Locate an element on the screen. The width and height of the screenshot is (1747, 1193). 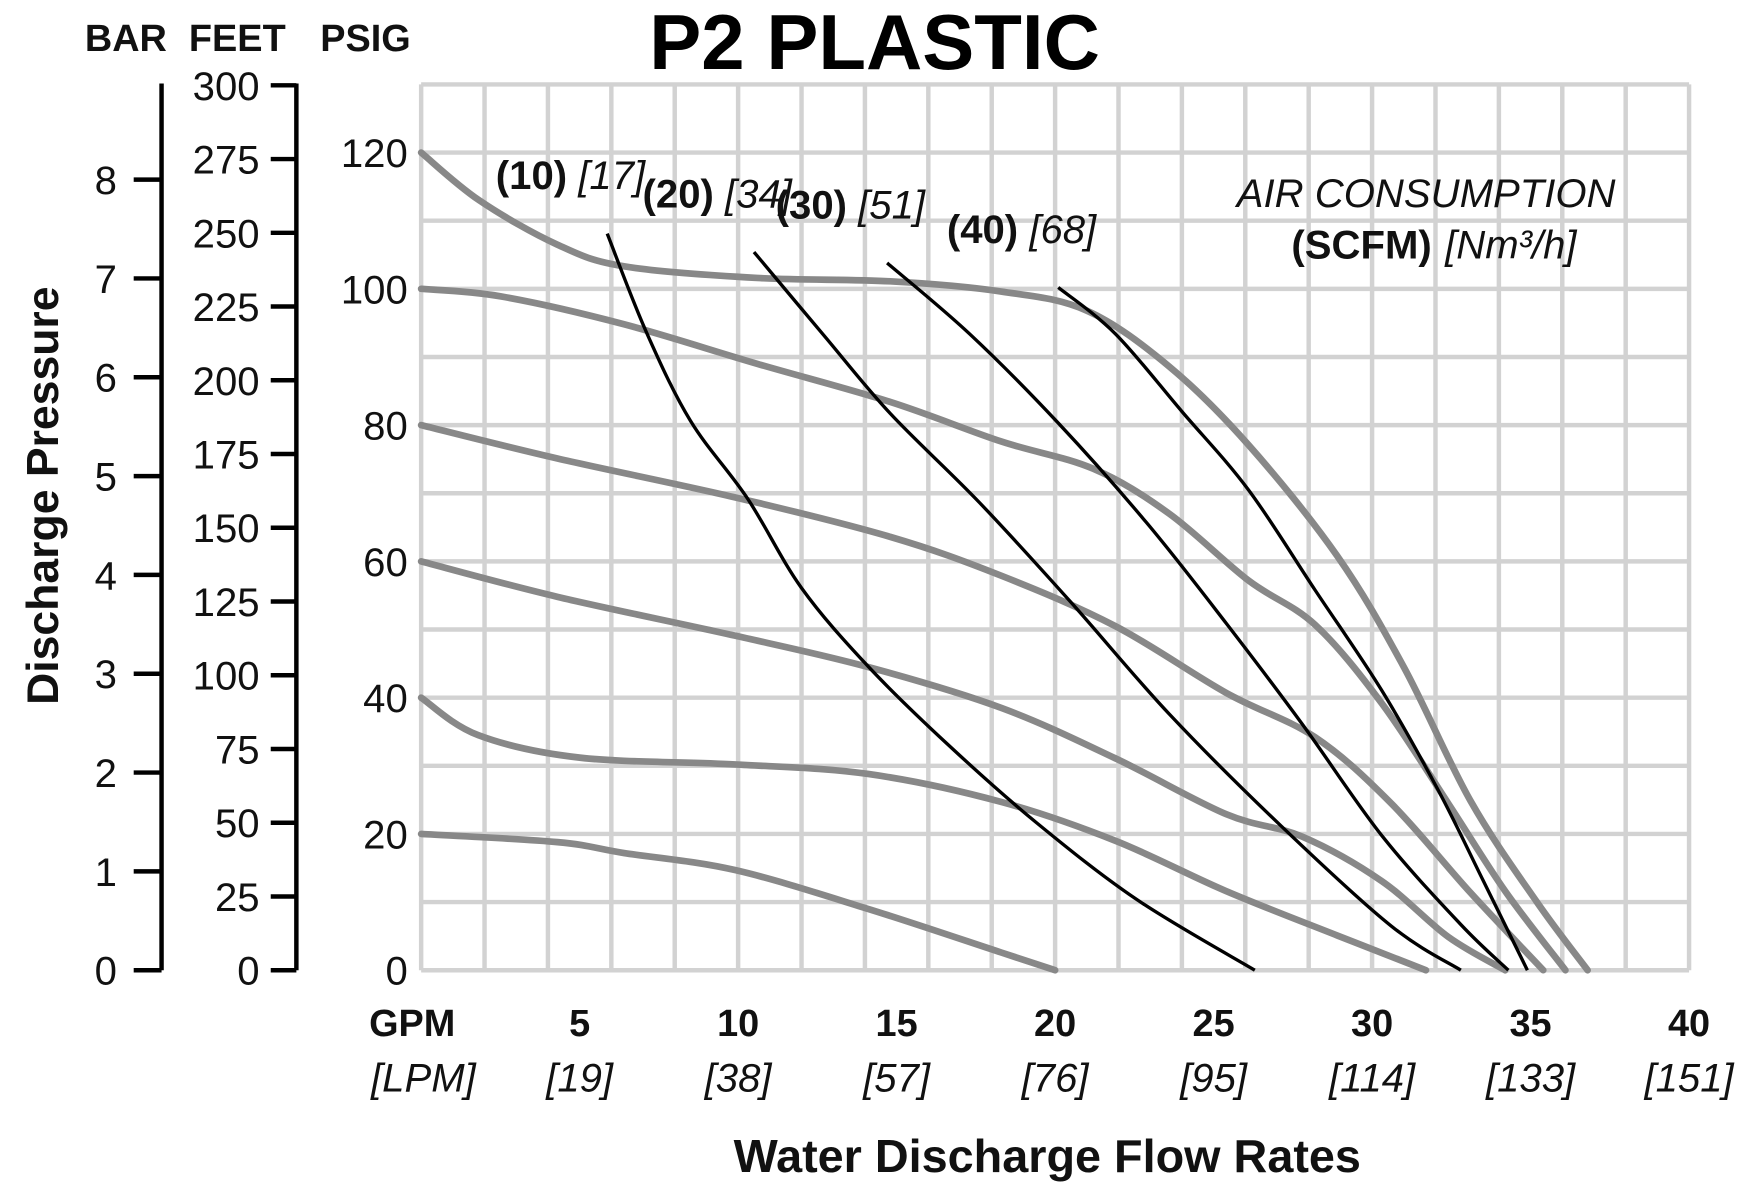
feet-tick-label: 225 is located at coordinates (226, 308).